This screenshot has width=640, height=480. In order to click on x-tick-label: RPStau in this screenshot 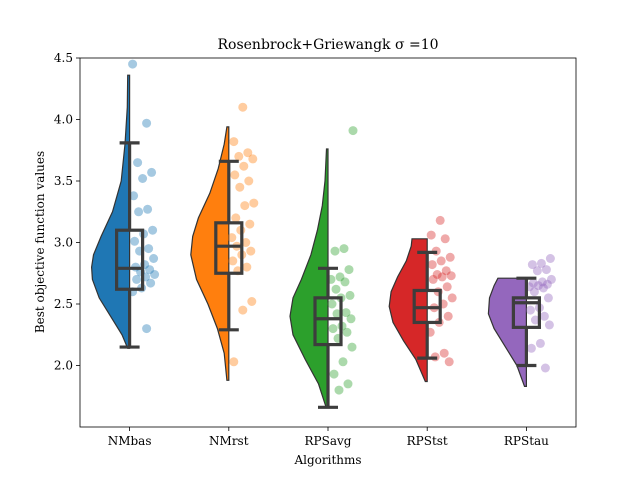, I will do `click(526, 441)`.